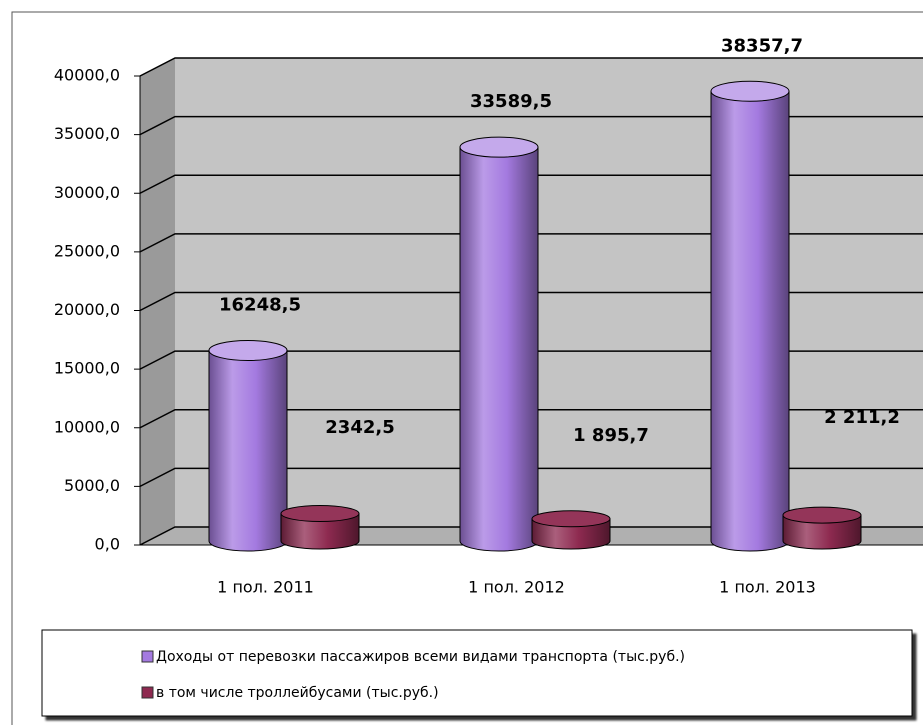  What do you see at coordinates (87, 426) in the screenshot?
I see `y-tick-label: 10000,0` at bounding box center [87, 426].